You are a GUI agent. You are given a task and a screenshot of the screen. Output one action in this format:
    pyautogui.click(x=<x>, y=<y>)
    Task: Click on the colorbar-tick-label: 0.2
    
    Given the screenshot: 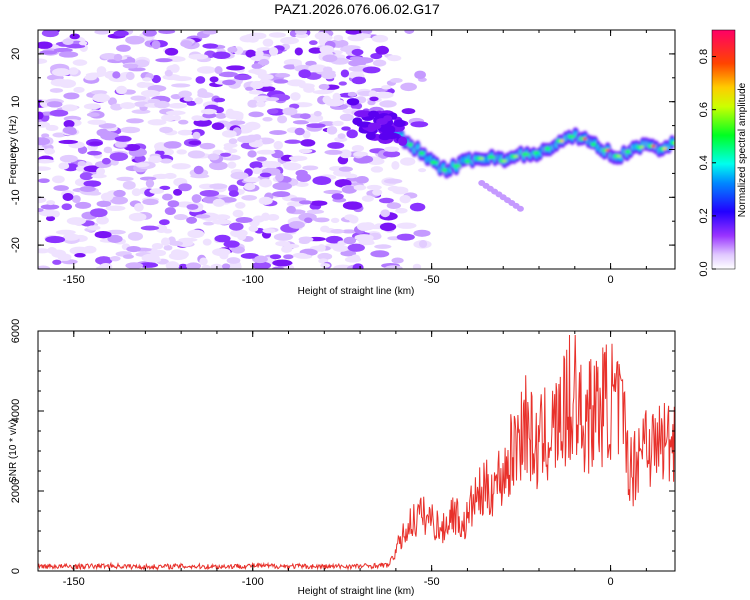 What is the action you would take?
    pyautogui.click(x=704, y=215)
    